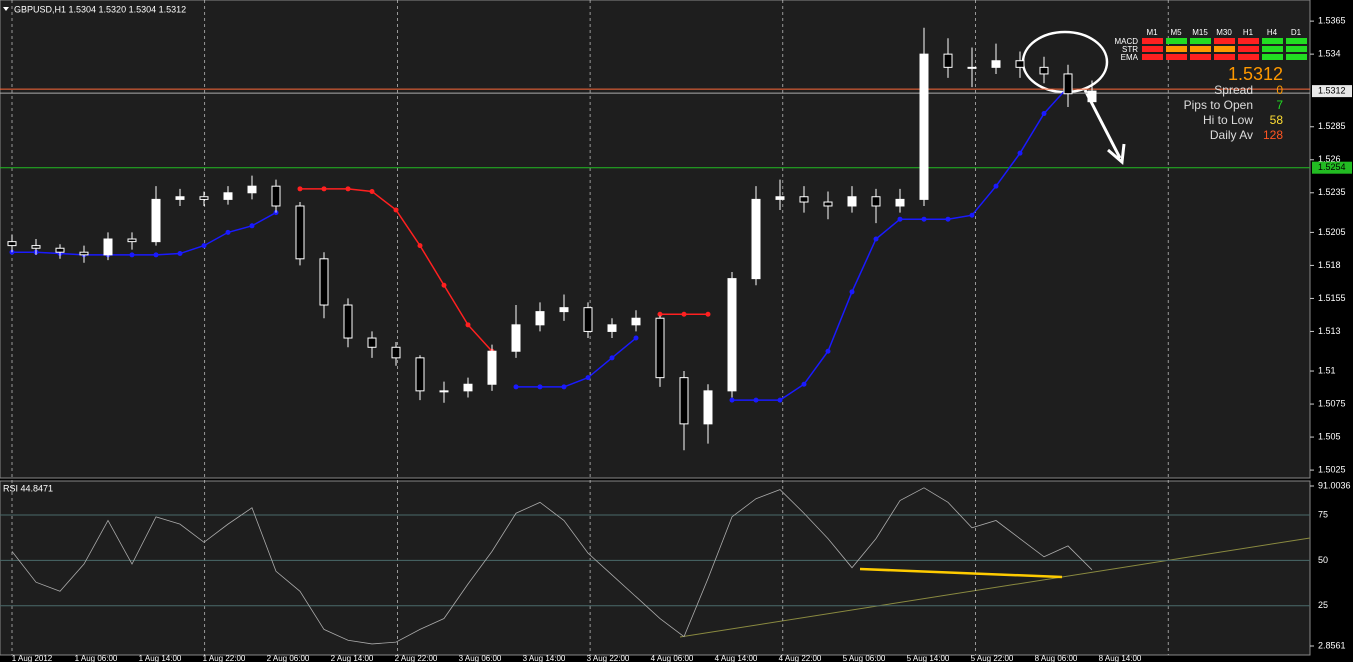 The width and height of the screenshot is (1353, 662). I want to click on y-tick-label: 1.526, so click(1329, 159).